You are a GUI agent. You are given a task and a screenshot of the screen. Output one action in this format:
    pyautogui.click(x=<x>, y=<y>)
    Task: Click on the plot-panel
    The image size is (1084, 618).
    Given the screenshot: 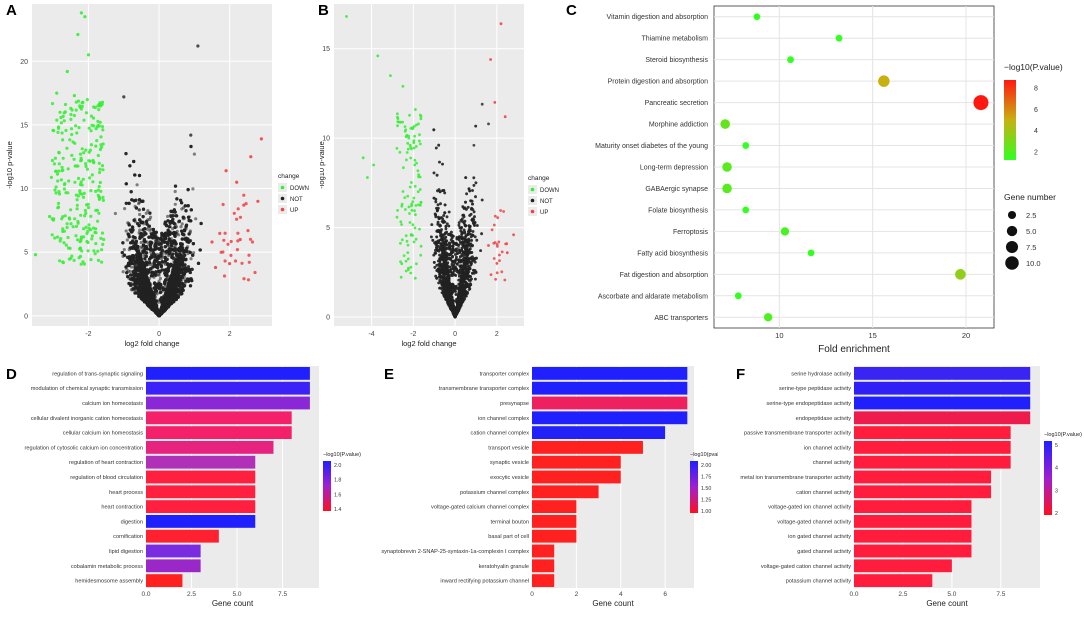 What is the action you would take?
    pyautogui.click(x=152, y=165)
    